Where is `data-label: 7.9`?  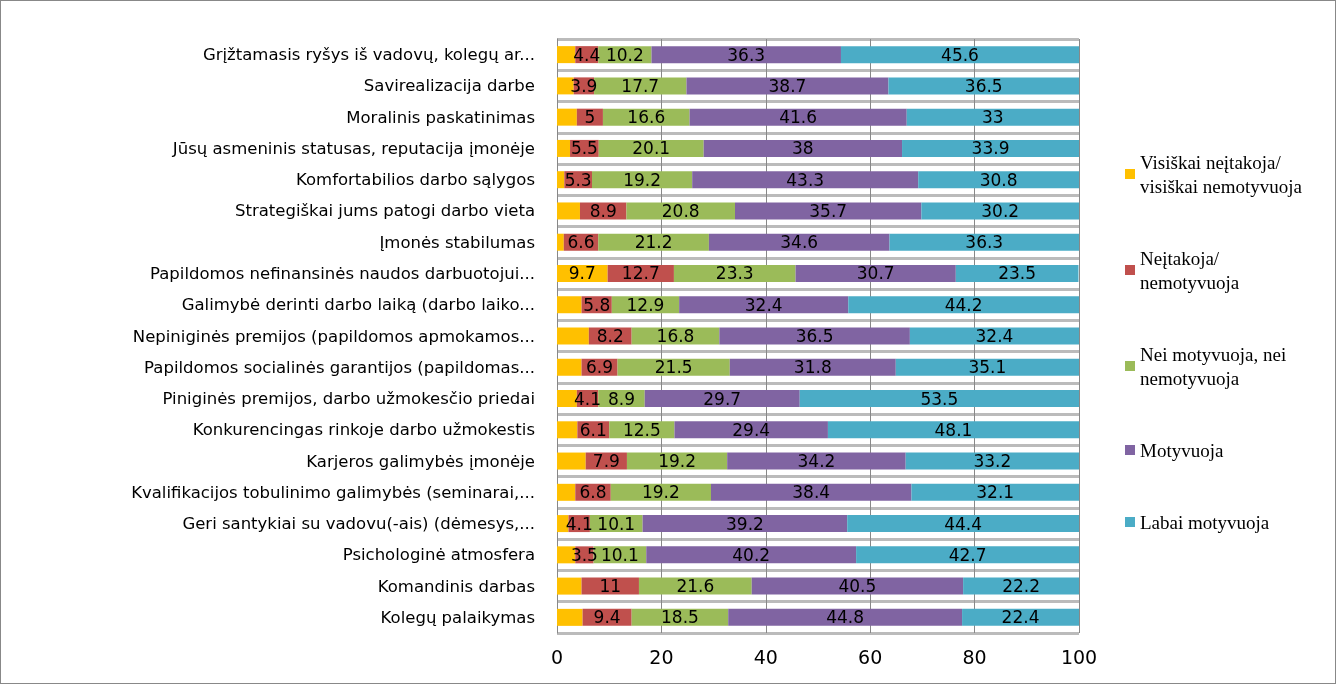 data-label: 7.9 is located at coordinates (606, 461).